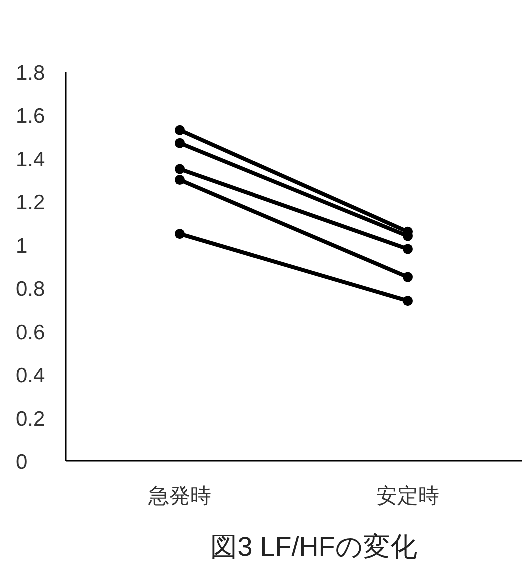 The width and height of the screenshot is (525, 576). What do you see at coordinates (22, 462) in the screenshot?
I see `y-tick-label: 0` at bounding box center [22, 462].